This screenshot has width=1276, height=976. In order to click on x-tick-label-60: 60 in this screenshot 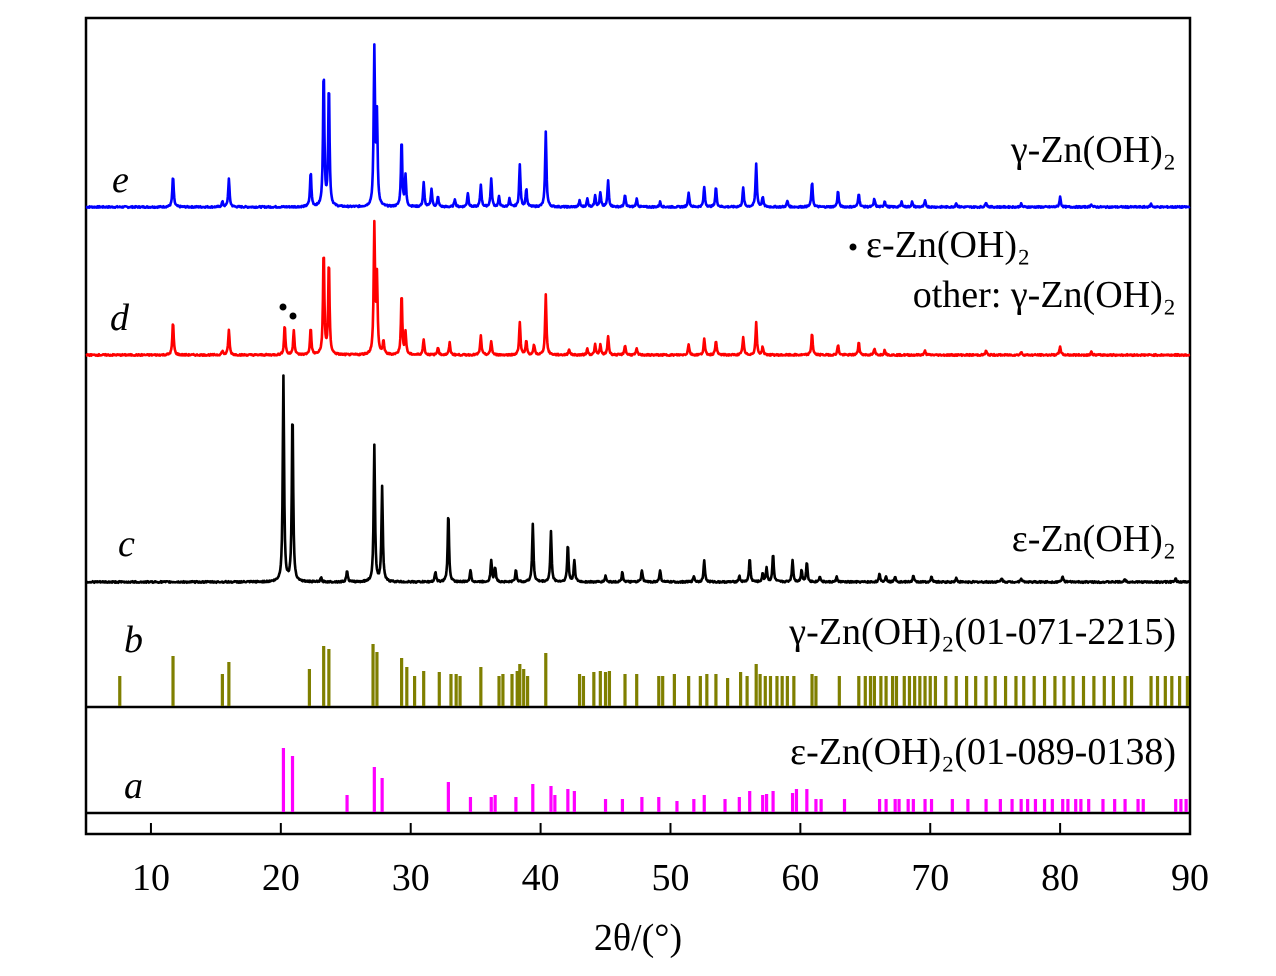, I will do `click(800, 878)`.